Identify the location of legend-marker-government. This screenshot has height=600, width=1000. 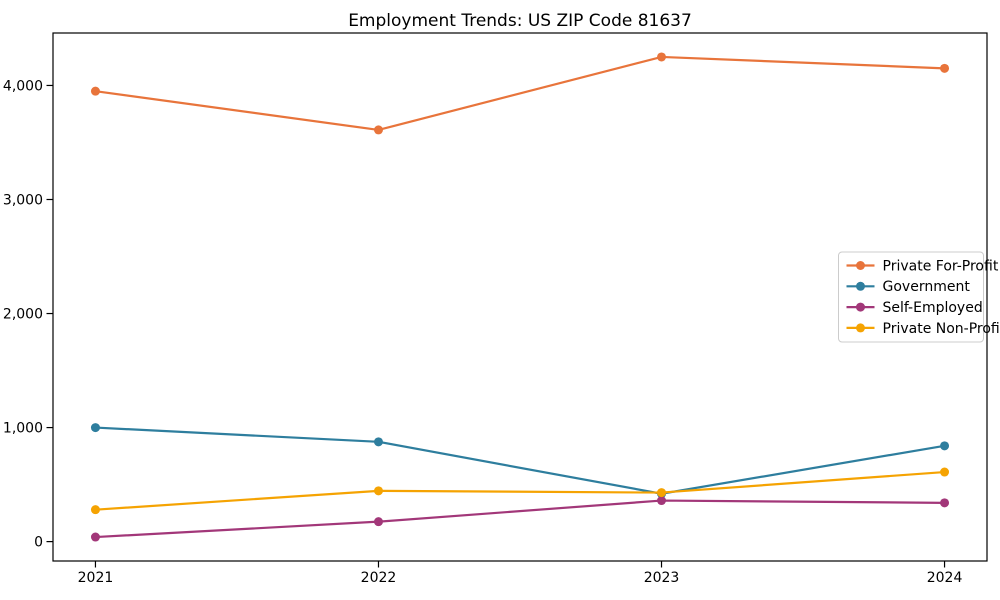
(860, 286).